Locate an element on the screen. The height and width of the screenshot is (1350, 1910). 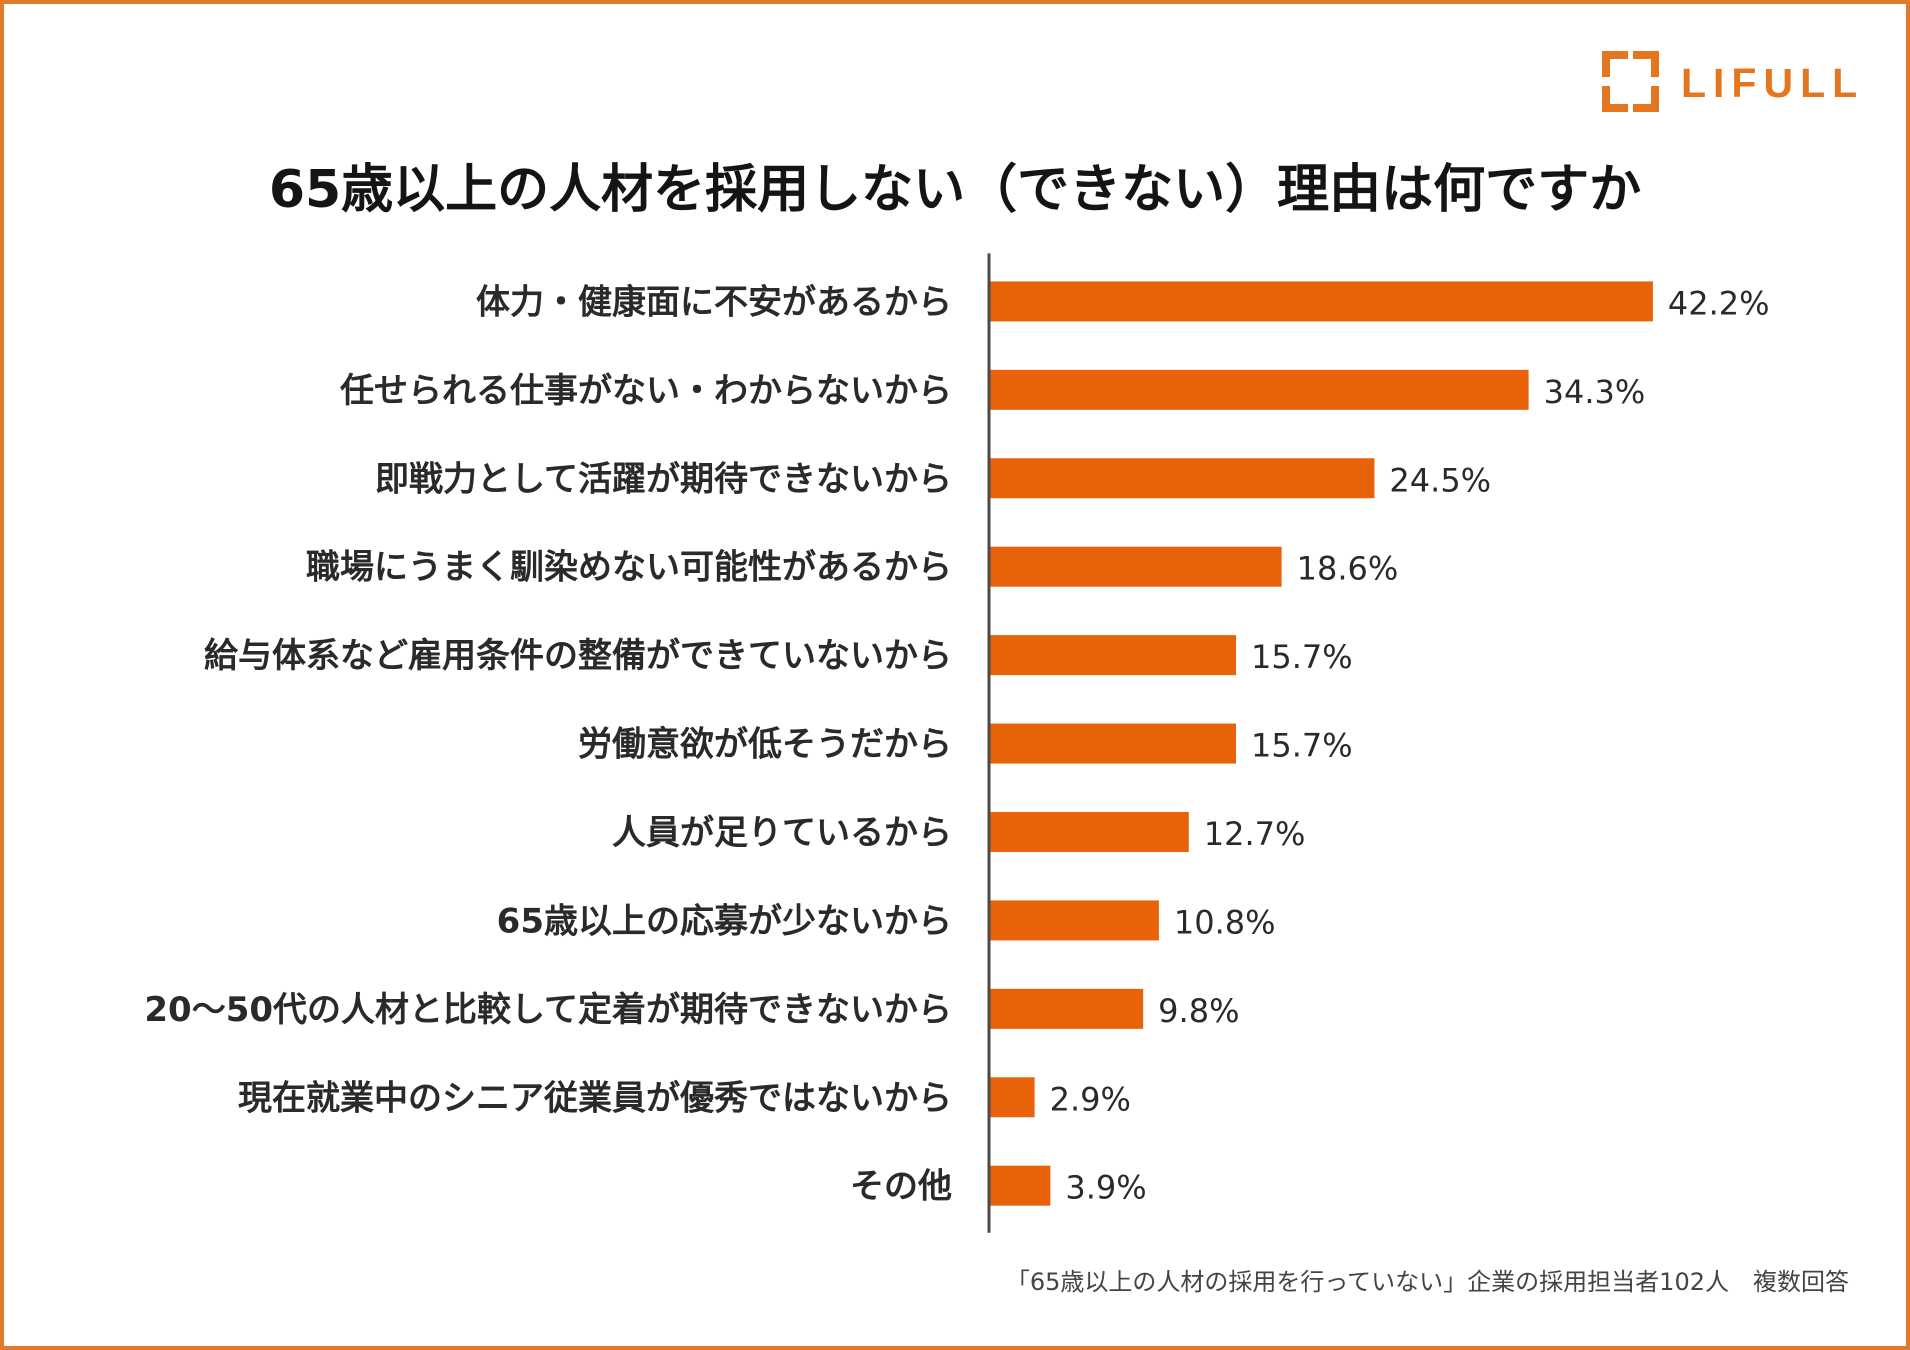
lifull-bracket-icon is located at coordinates (1630, 81).